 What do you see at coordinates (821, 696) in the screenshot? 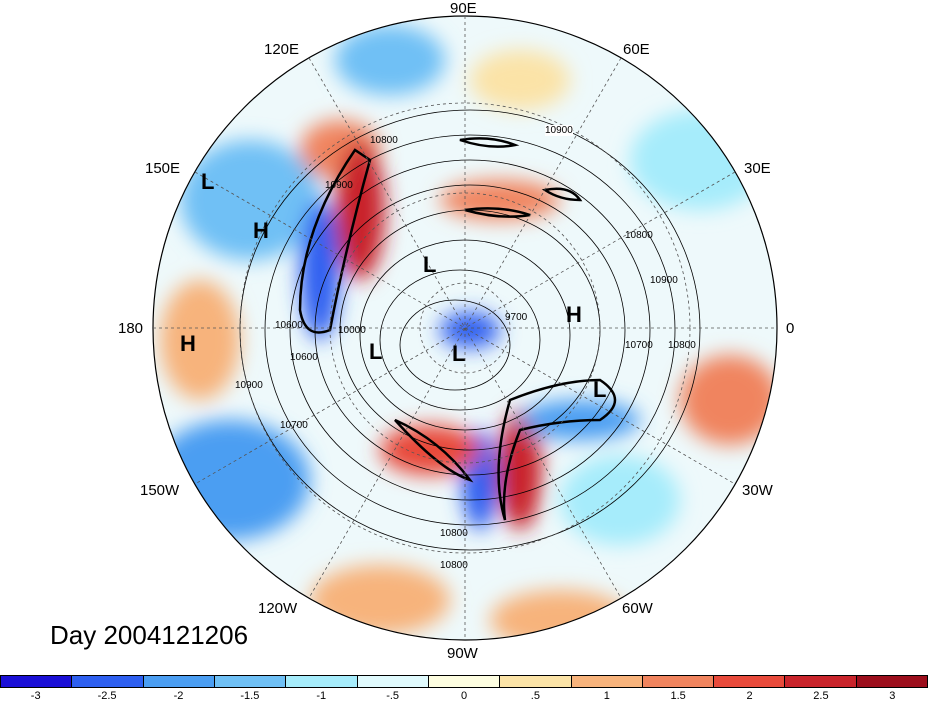
I see `colorbar-tick-label: 2.5` at bounding box center [821, 696].